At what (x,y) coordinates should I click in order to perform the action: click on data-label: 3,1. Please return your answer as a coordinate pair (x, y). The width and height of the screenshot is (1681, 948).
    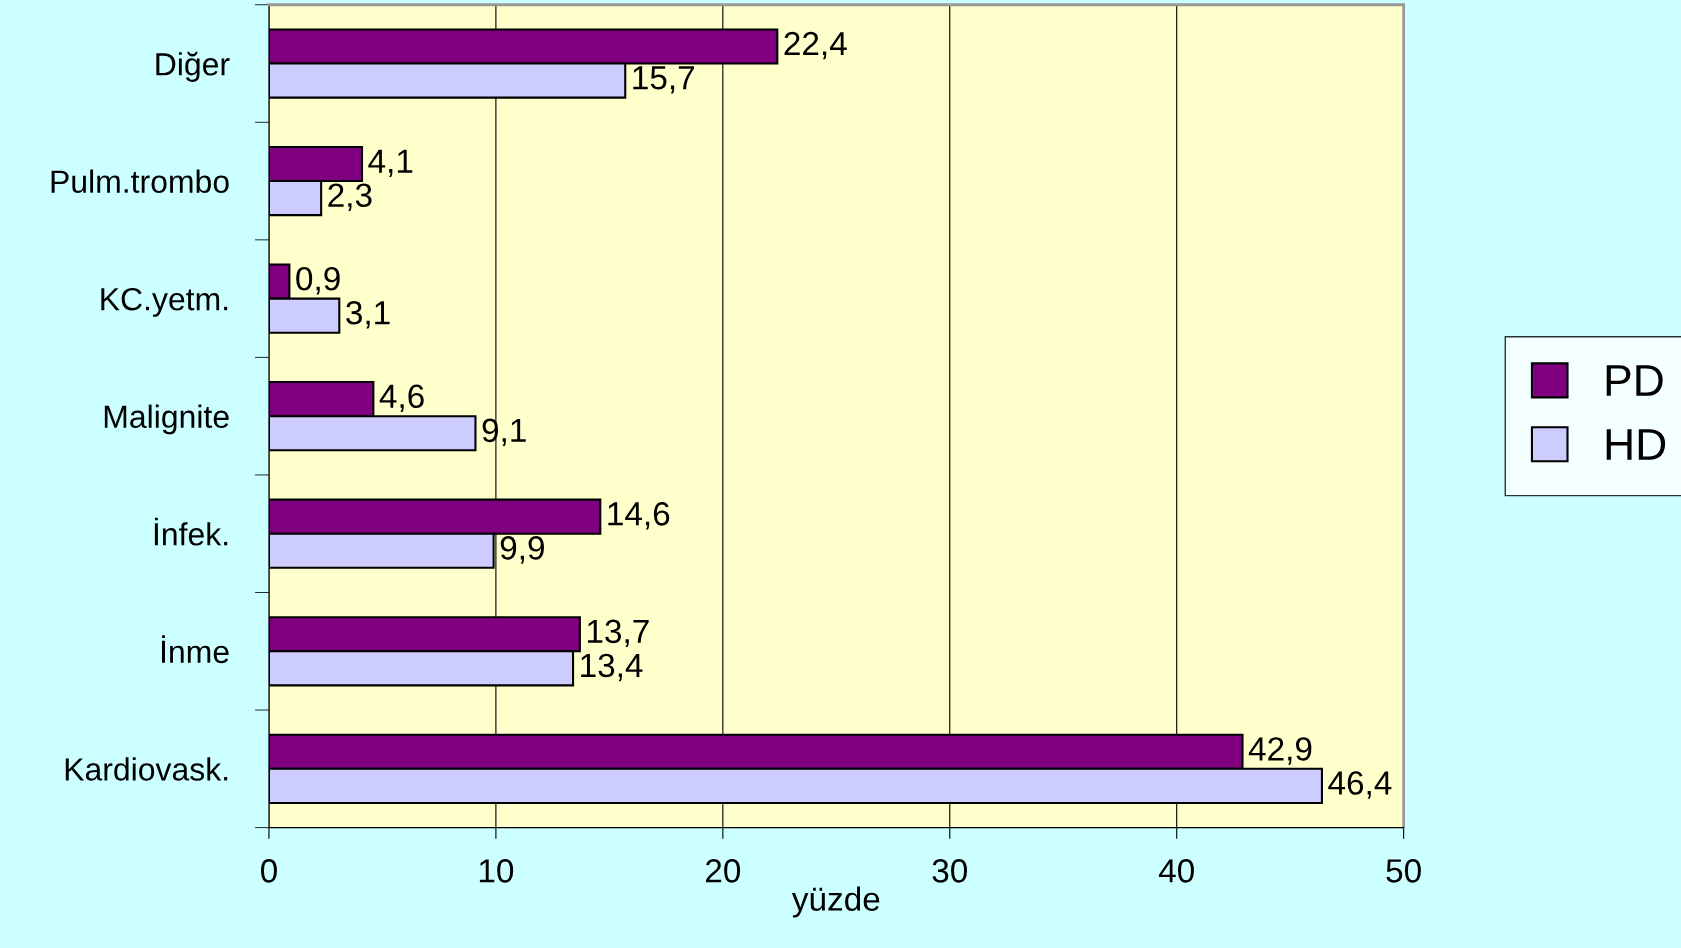
    Looking at the image, I should click on (368, 315).